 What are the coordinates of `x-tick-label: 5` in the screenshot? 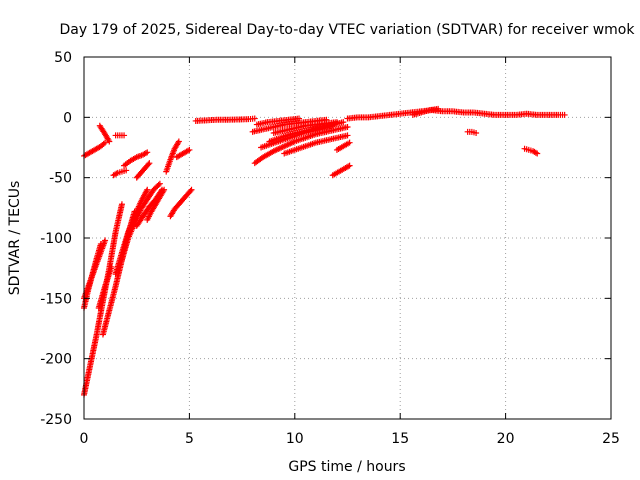 It's located at (189, 439).